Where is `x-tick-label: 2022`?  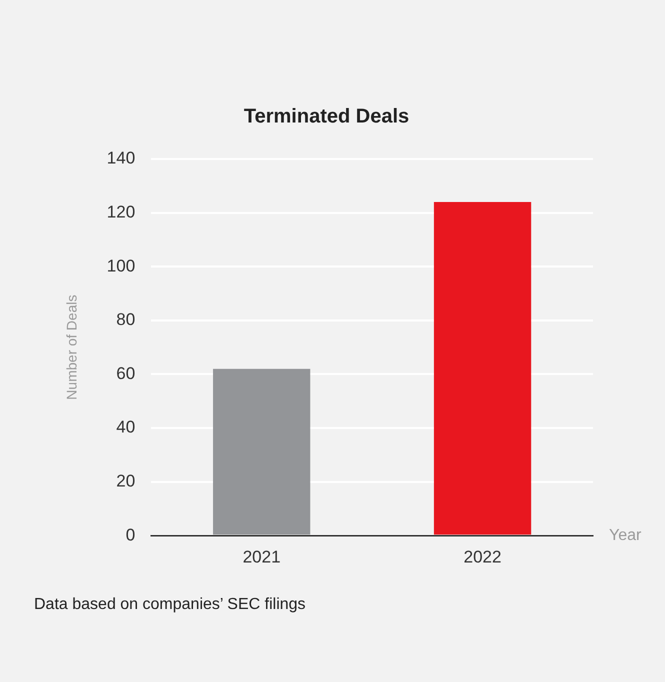
x-tick-label: 2022 is located at coordinates (483, 556).